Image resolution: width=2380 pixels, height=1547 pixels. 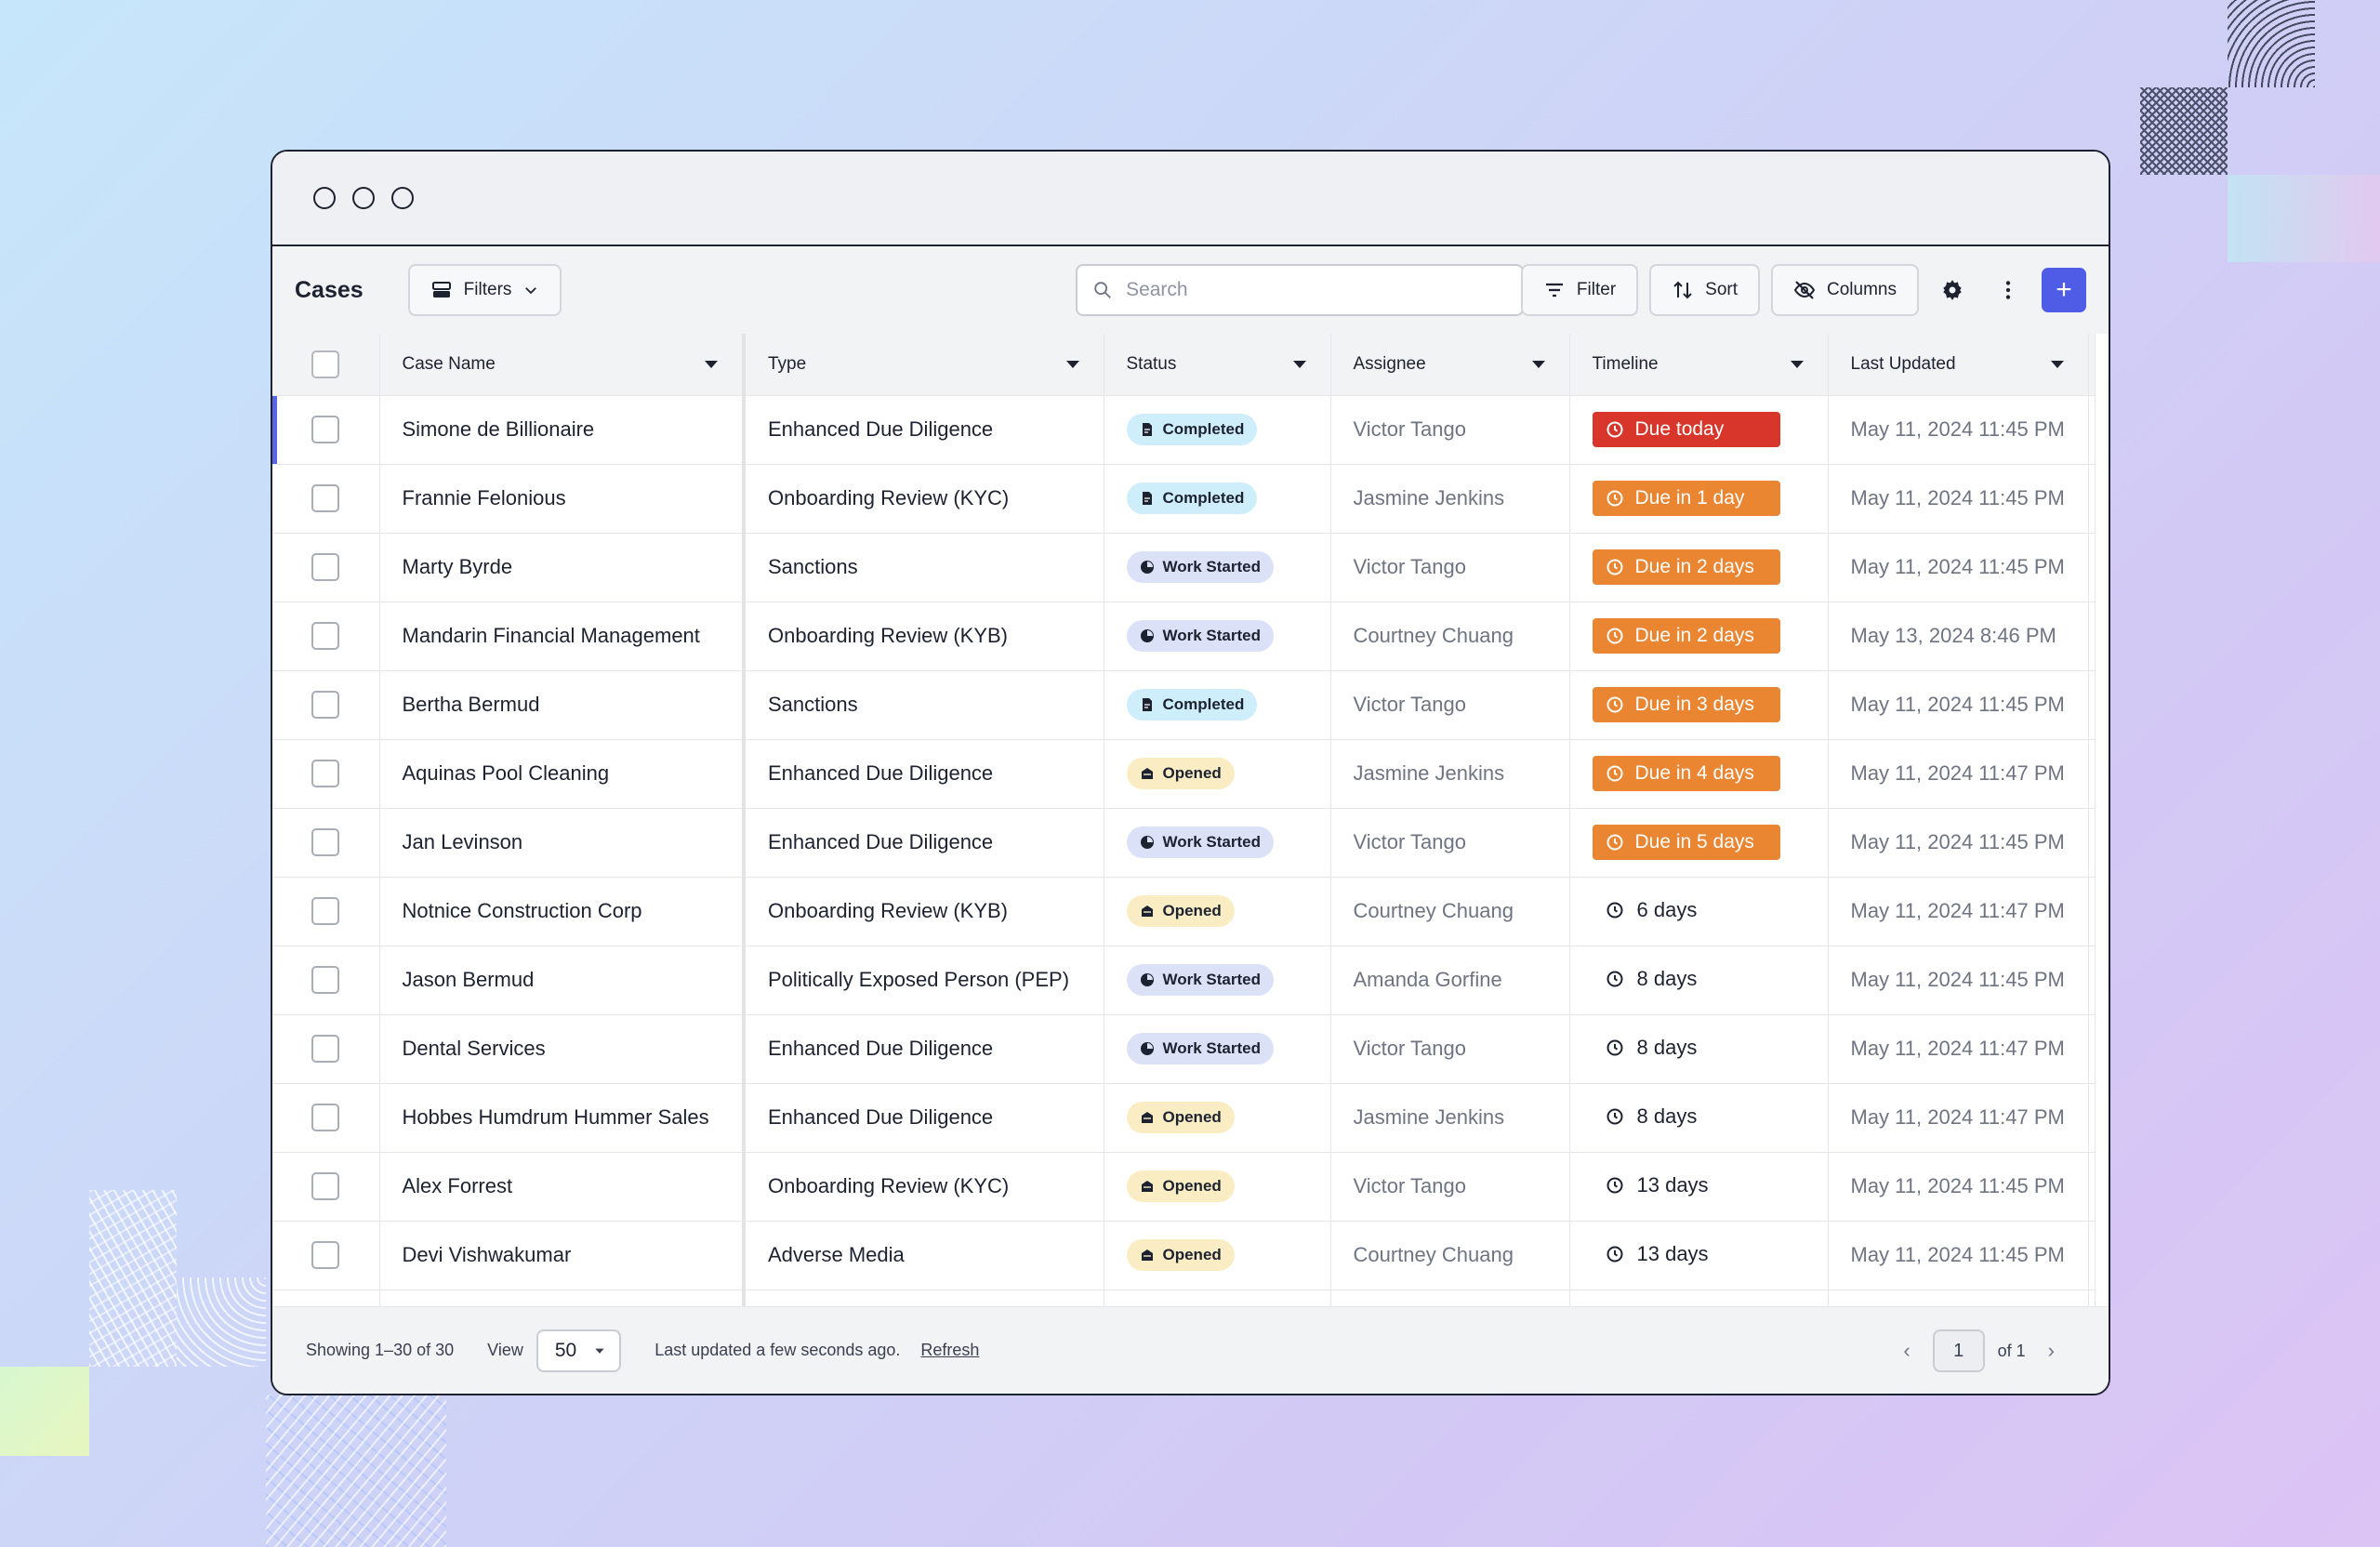 What do you see at coordinates (2092, 911) in the screenshot?
I see `row-spacer-cell` at bounding box center [2092, 911].